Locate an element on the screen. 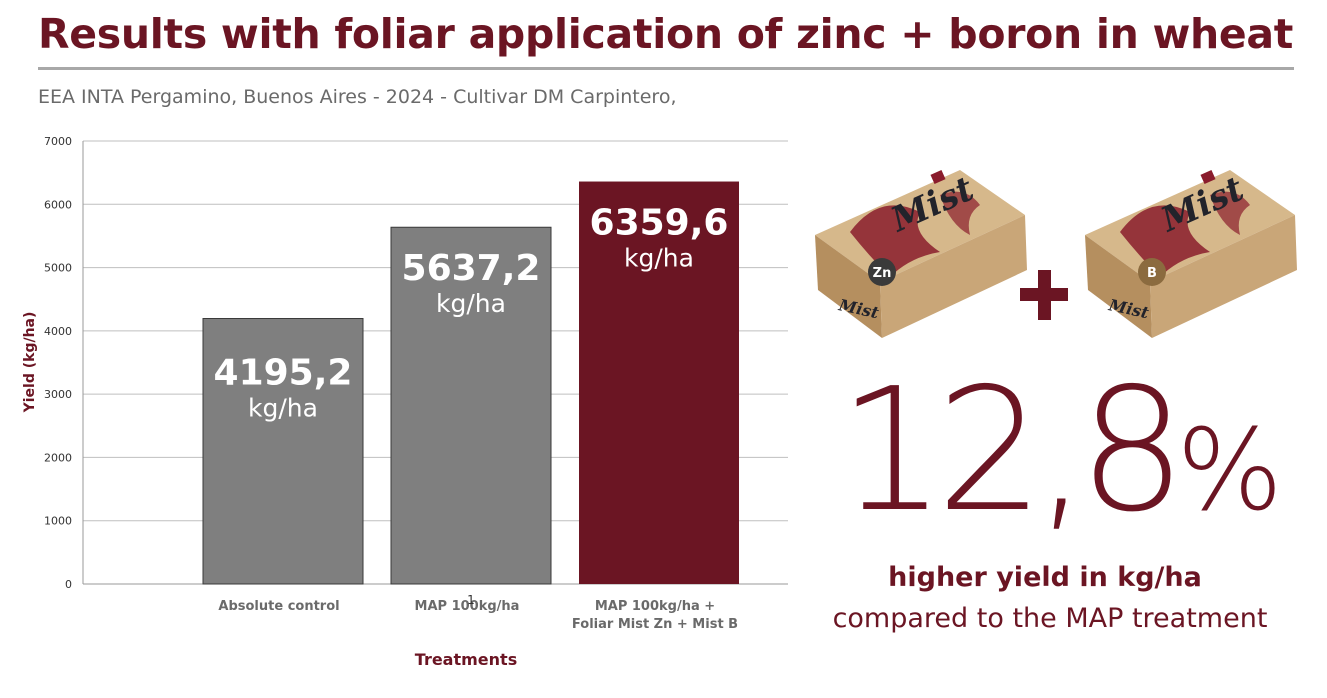 The width and height of the screenshot is (1327, 698). x-tick-label: Absolute control is located at coordinates (278, 606).